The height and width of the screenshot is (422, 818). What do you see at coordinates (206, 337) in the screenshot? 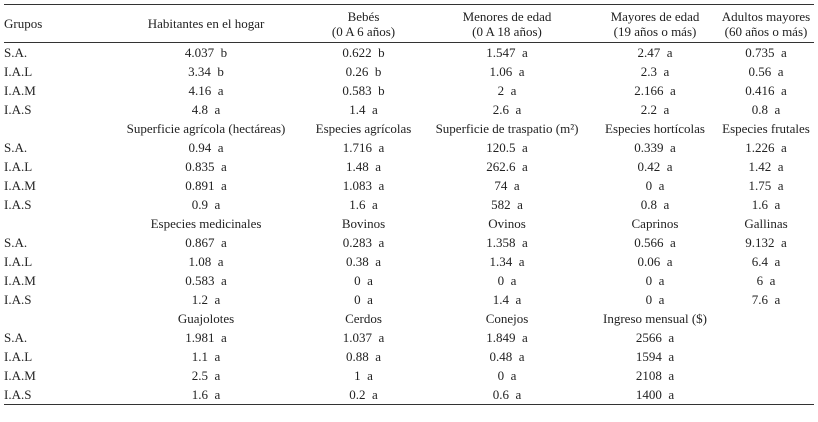
I see `value-cell: 1.981 a` at bounding box center [206, 337].